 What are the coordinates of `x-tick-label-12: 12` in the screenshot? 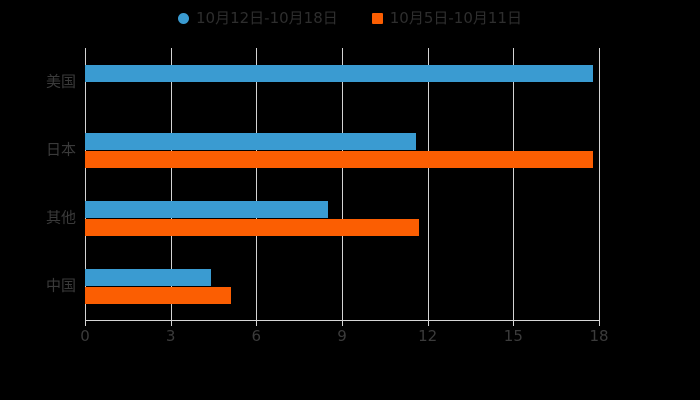 It's located at (428, 336).